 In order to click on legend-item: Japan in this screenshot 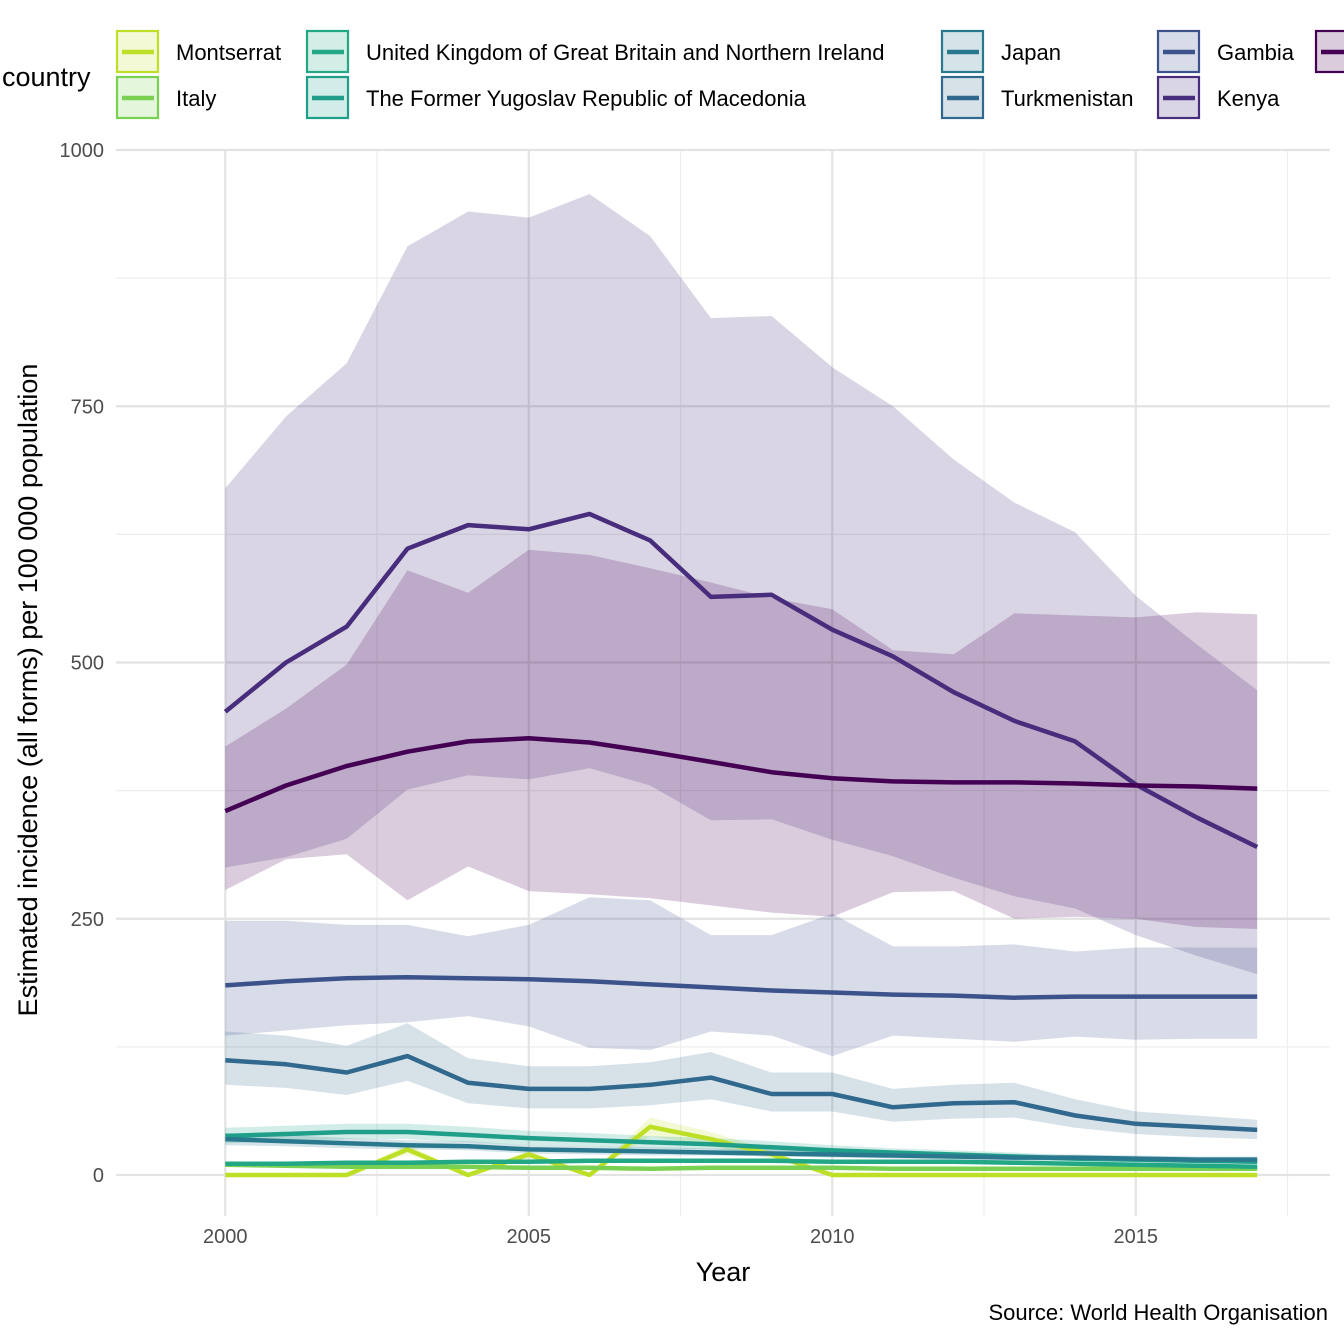, I will do `click(1000, 51)`.